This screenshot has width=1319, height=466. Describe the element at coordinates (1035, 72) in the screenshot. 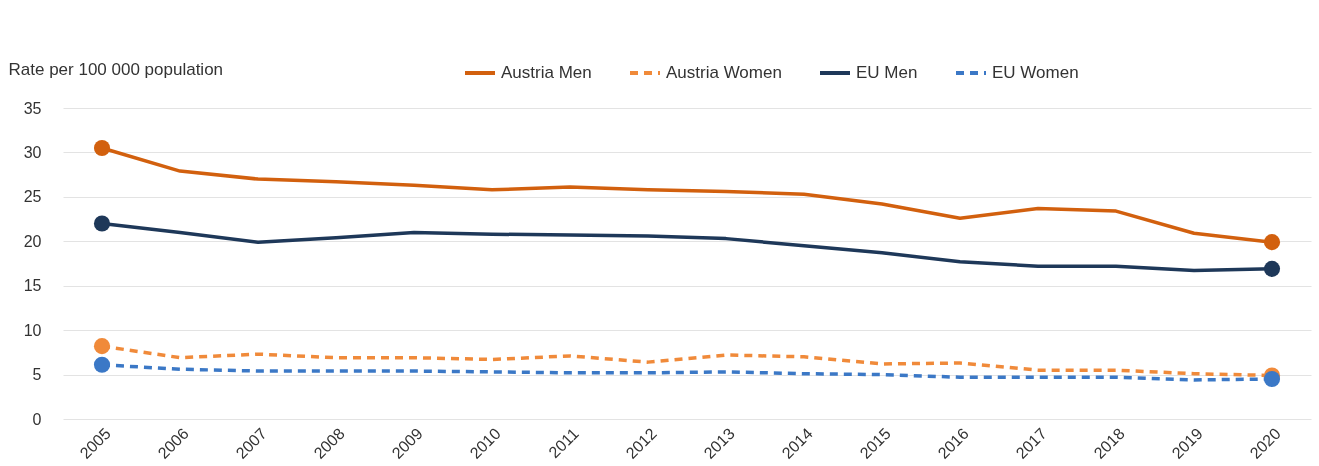

I see `legend-label: EU Women` at that location.